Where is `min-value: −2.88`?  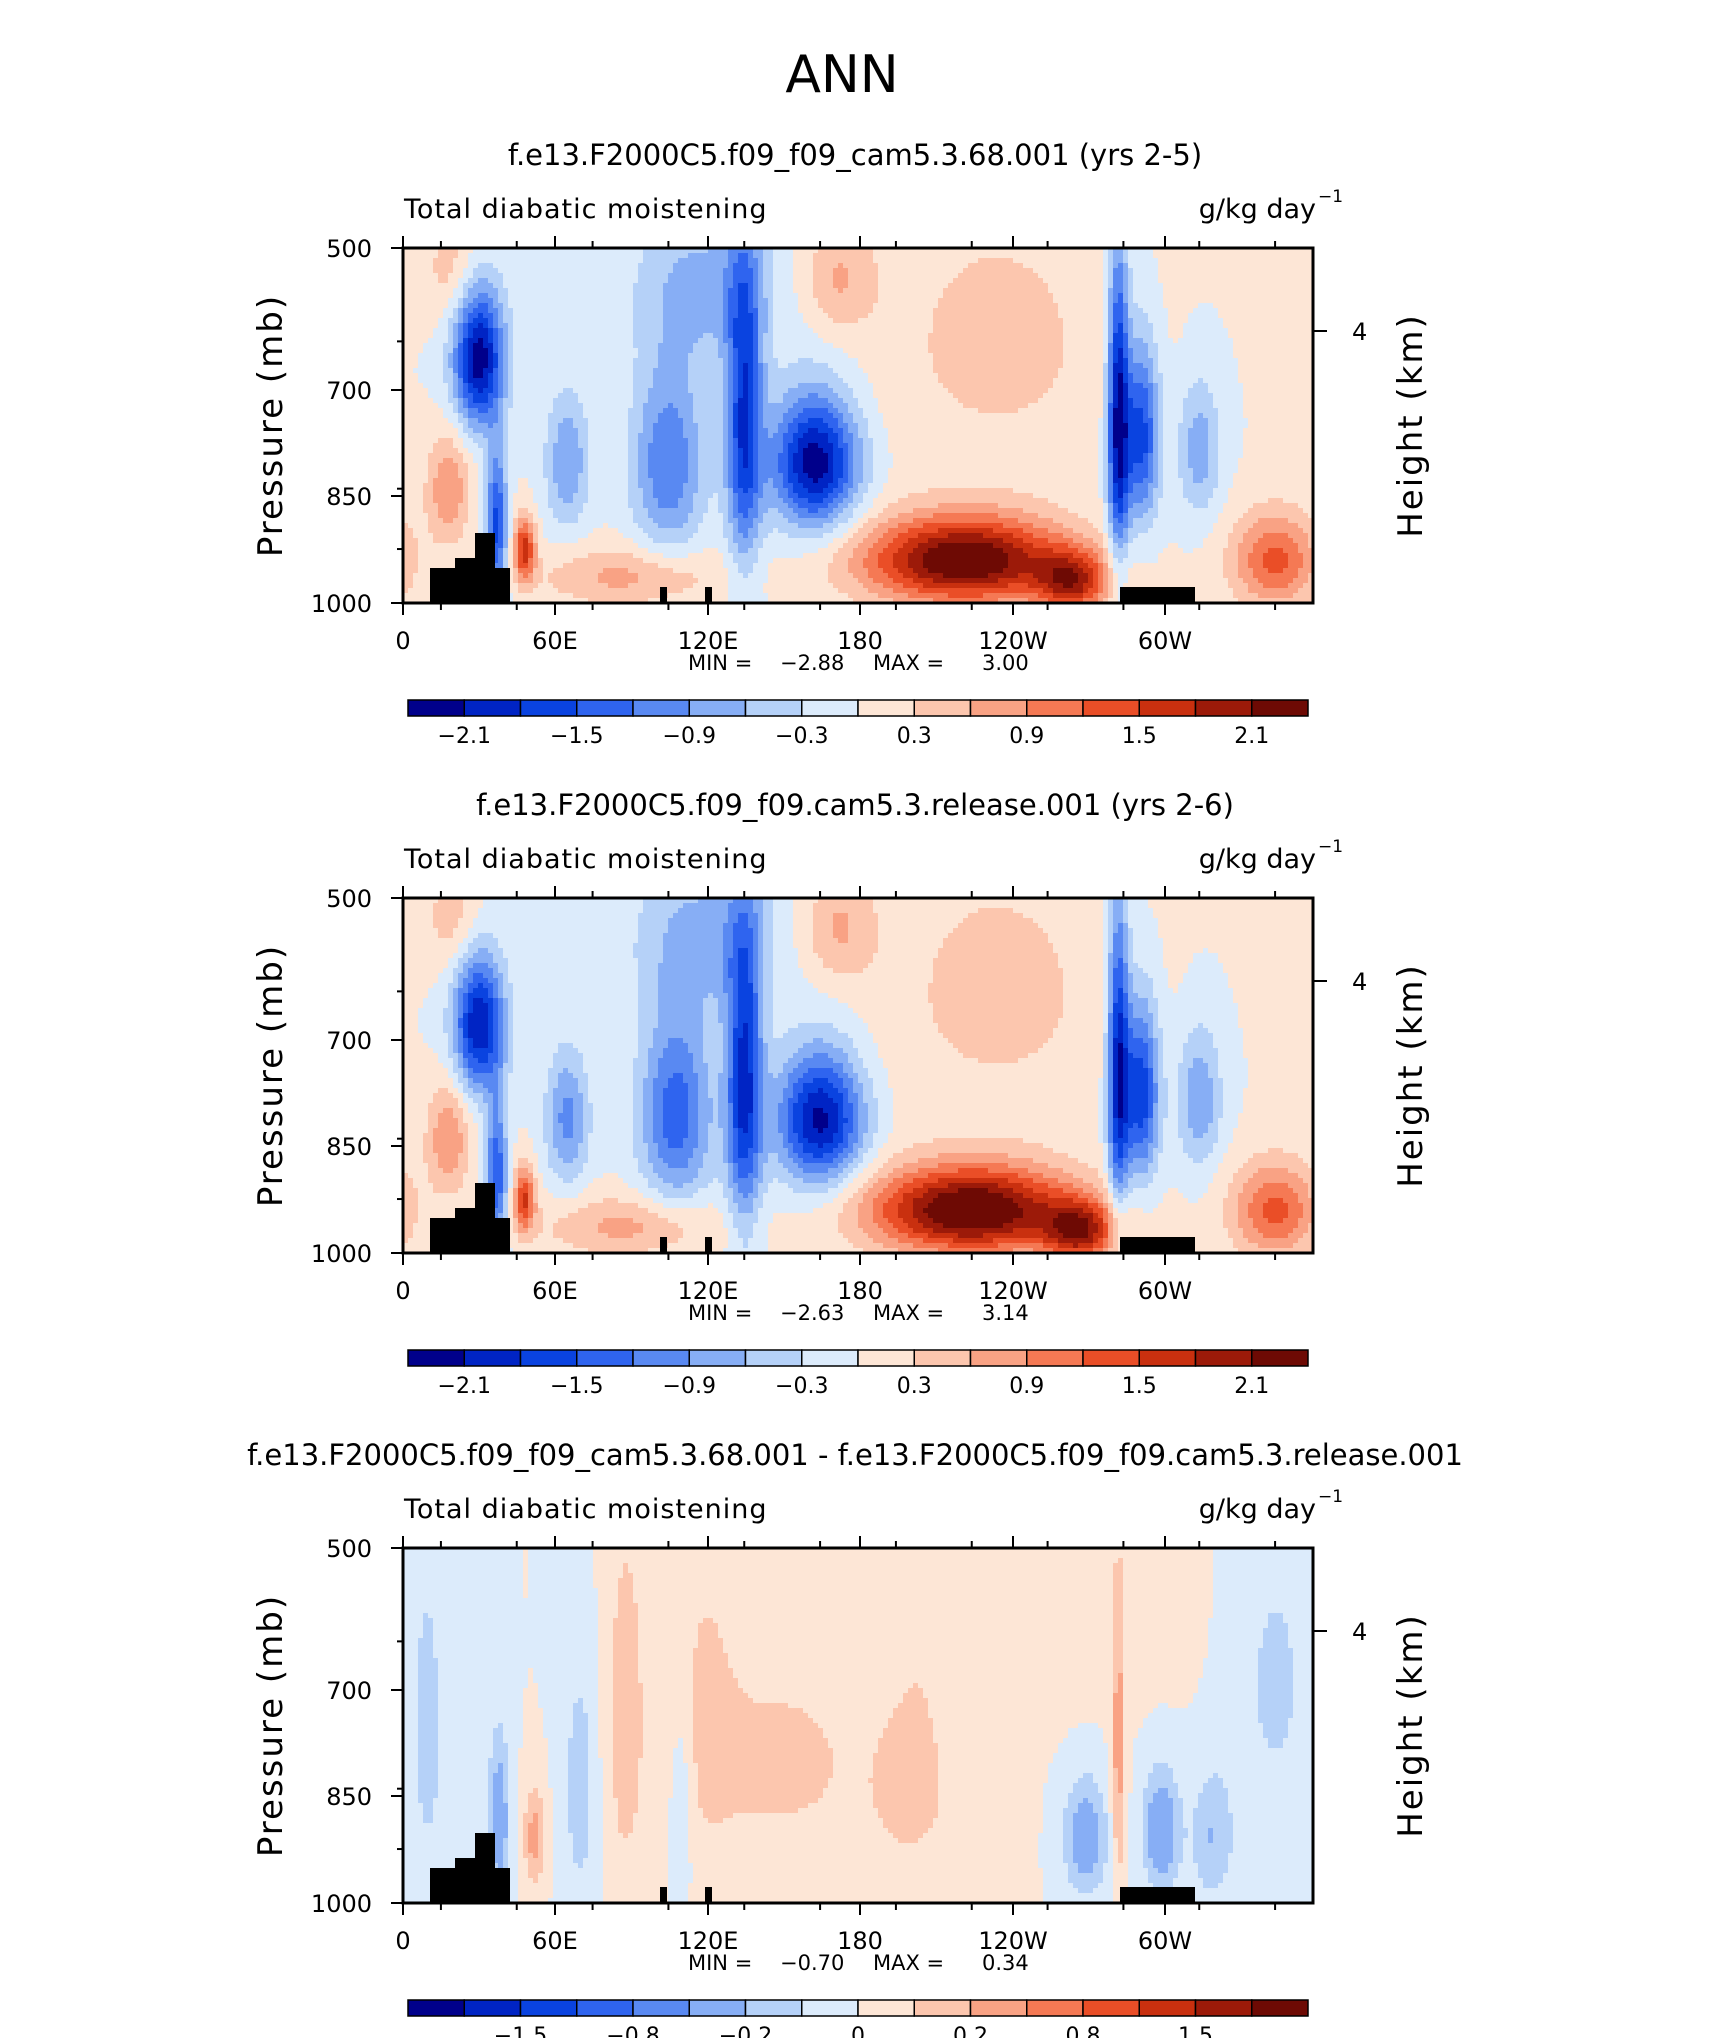 min-value: −2.88 is located at coordinates (812, 663).